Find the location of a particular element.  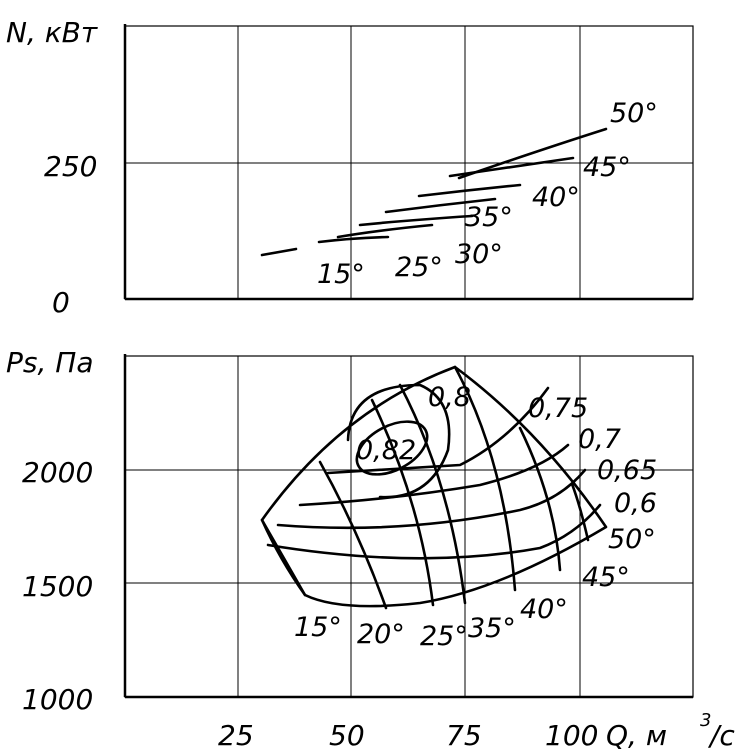

blade-label-35: 35° is located at coordinates (492, 628).